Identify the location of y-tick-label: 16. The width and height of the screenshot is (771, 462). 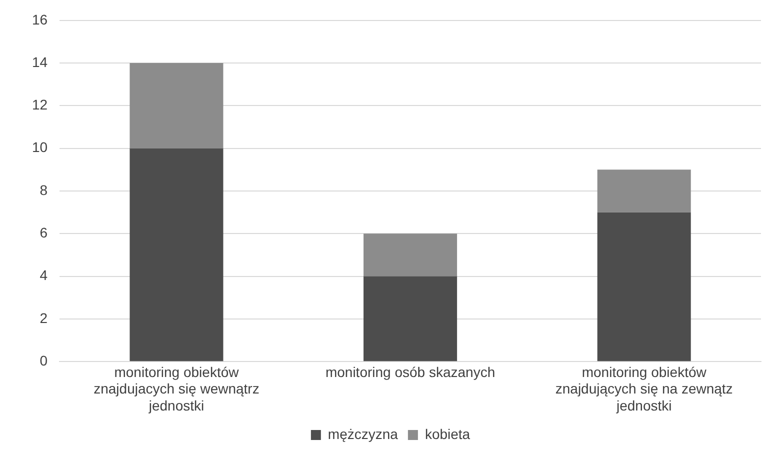
(40, 19).